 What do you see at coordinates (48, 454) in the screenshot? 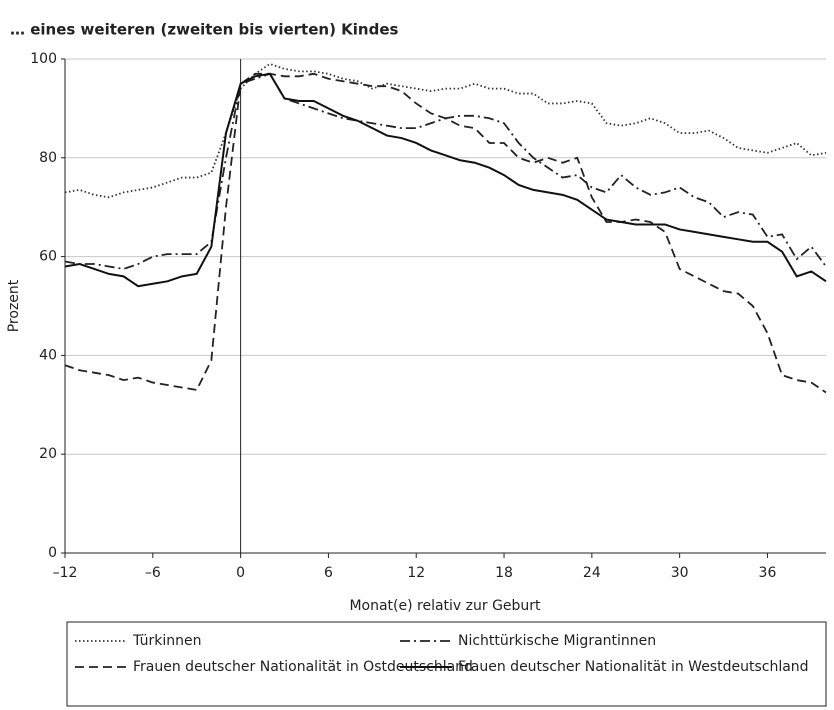
I see `y-tick-label: 20` at bounding box center [48, 454].